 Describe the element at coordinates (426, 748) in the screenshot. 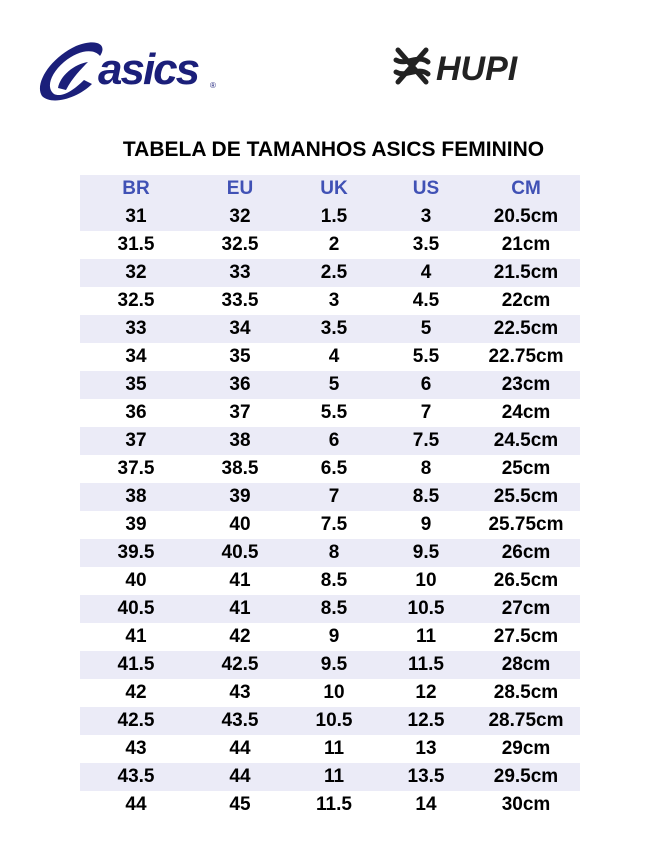

I see `cell-us: 13` at that location.